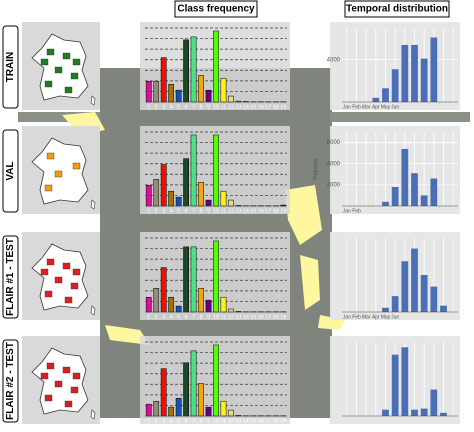 This screenshot has width=474, height=432. Describe the element at coordinates (238, 421) in the screenshot. I see `x-tick-label: 13` at that location.